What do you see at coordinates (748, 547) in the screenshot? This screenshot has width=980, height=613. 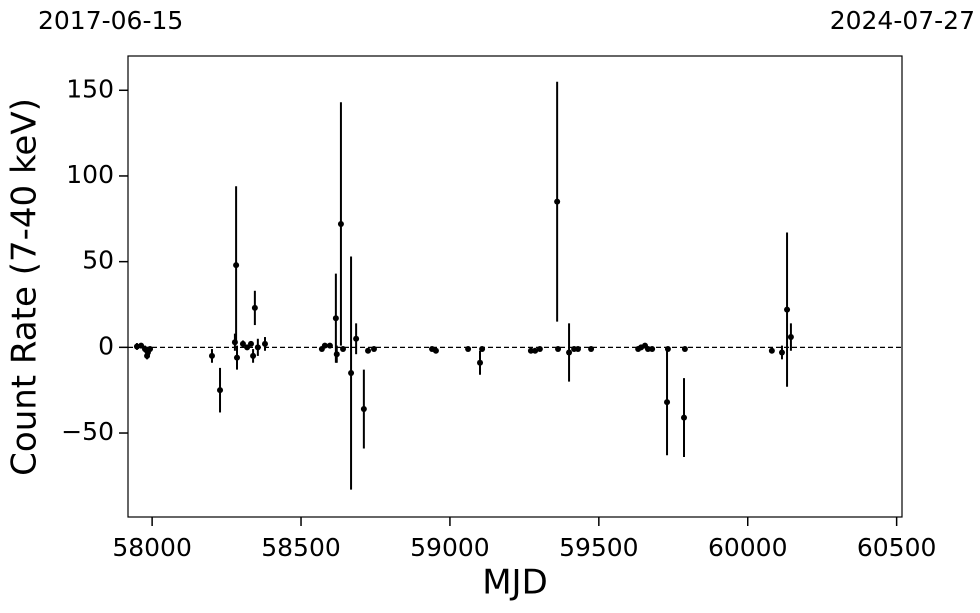 I see `x-tick-label: 60000` at bounding box center [748, 547].